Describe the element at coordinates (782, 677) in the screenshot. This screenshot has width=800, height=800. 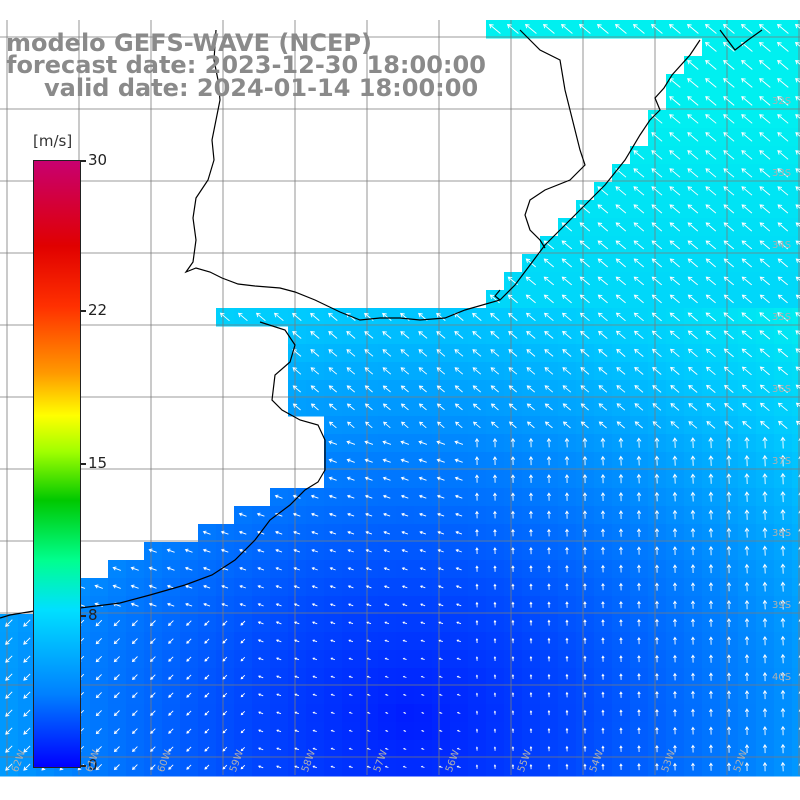
I see `lat-label: 40S` at that location.